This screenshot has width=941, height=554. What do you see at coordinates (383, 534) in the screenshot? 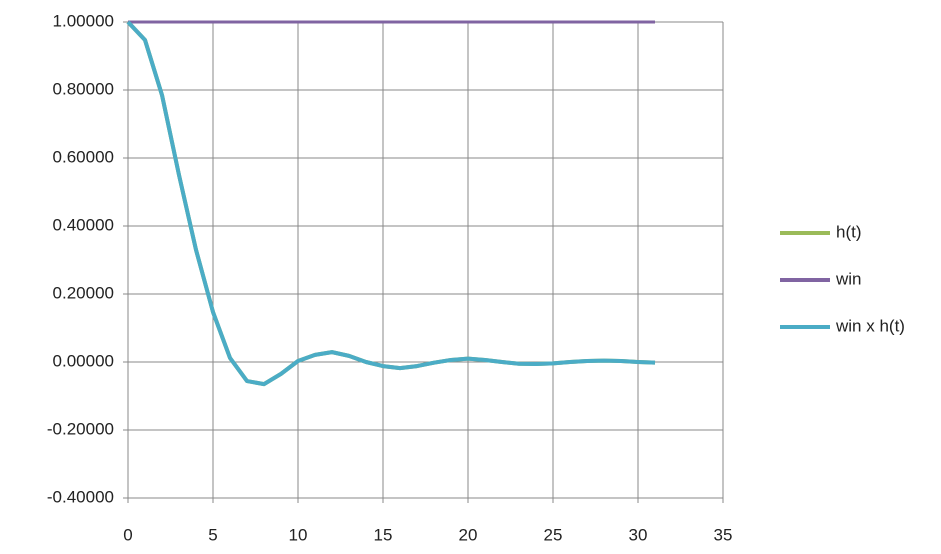
I see `x-tick-label: 15` at bounding box center [383, 534].